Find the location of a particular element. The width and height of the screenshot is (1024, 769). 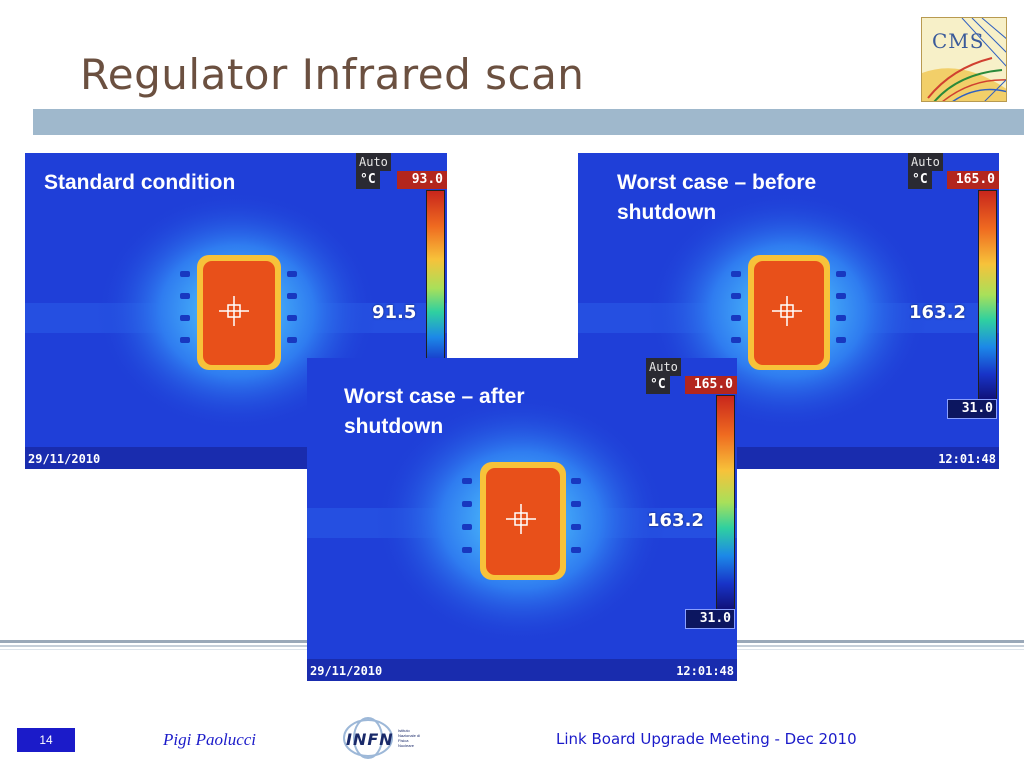

slide-title: Regulator Infrared scan is located at coordinates (332, 74).